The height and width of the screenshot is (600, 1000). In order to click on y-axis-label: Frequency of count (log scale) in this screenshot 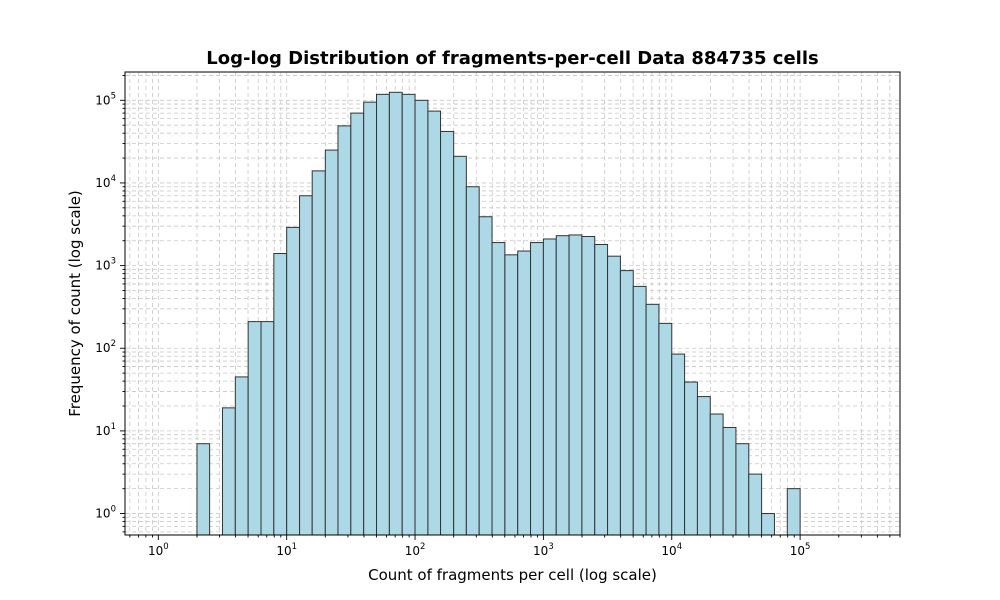, I will do `click(75, 303)`.